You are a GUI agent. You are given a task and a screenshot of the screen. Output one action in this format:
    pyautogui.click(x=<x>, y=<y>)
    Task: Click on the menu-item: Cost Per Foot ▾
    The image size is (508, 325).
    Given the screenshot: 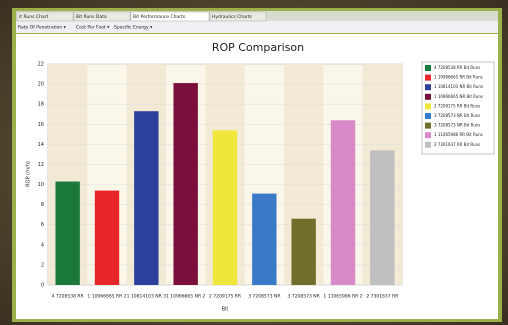 What is the action you would take?
    pyautogui.click(x=93, y=28)
    